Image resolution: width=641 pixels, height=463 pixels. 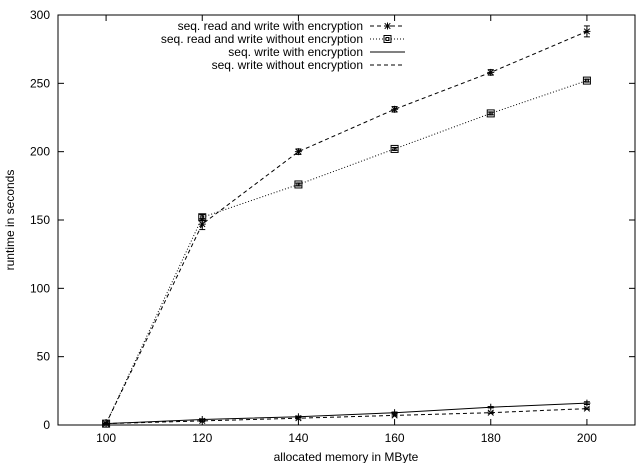 I want to click on y-tick-label: 0, so click(x=46, y=425).